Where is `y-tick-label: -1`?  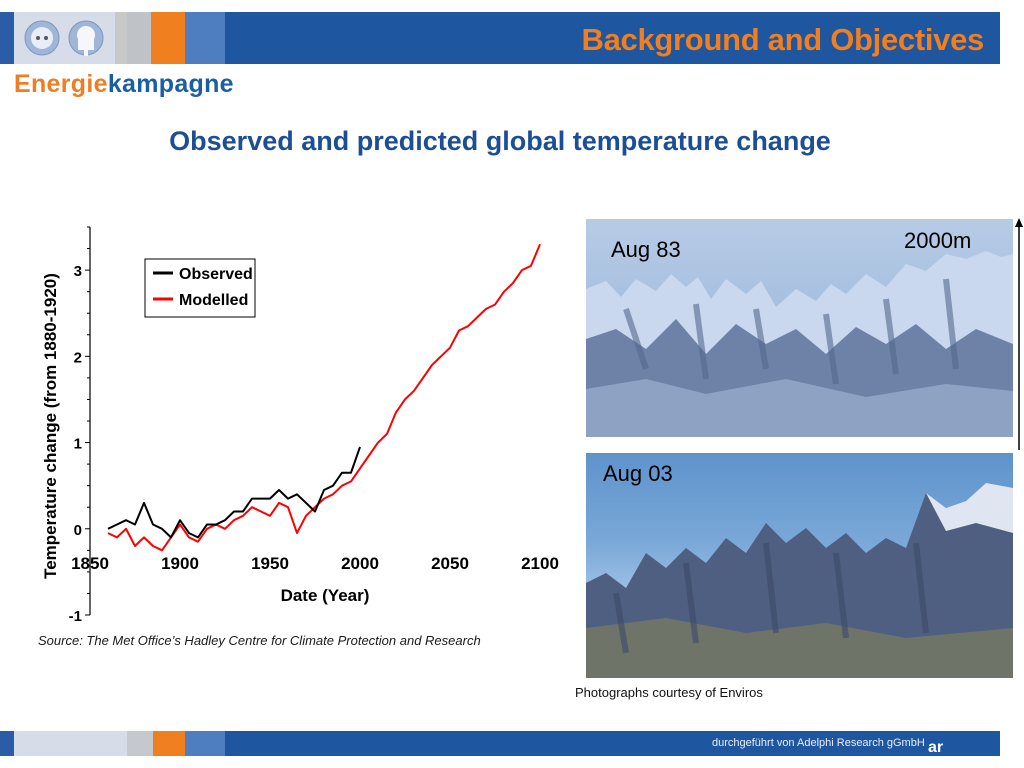
y-tick-label: -1 is located at coordinates (75, 616).